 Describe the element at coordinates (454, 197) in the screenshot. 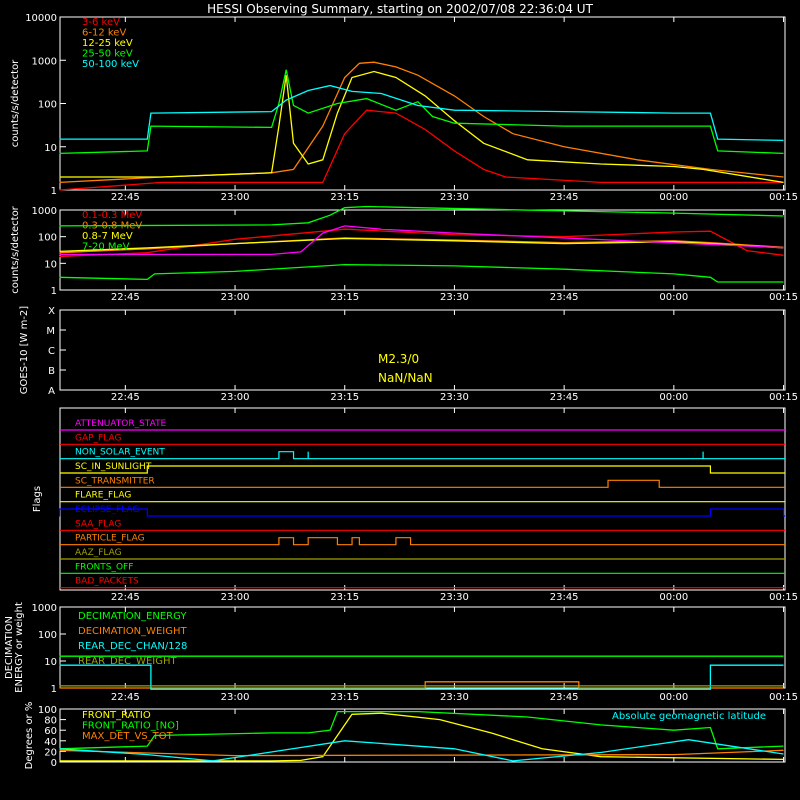

I see `lo_energy-xtick-label-3: 23:30` at that location.